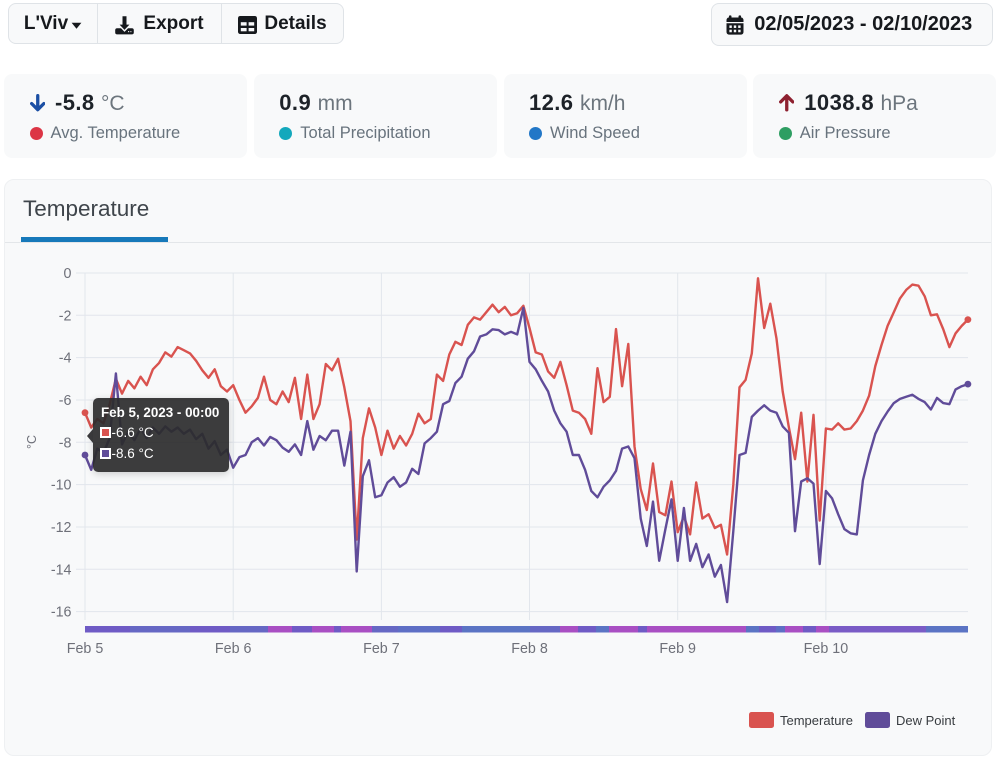 This screenshot has width=1000, height=767. What do you see at coordinates (65, 316) in the screenshot?
I see `svg-text: -2` at bounding box center [65, 316].